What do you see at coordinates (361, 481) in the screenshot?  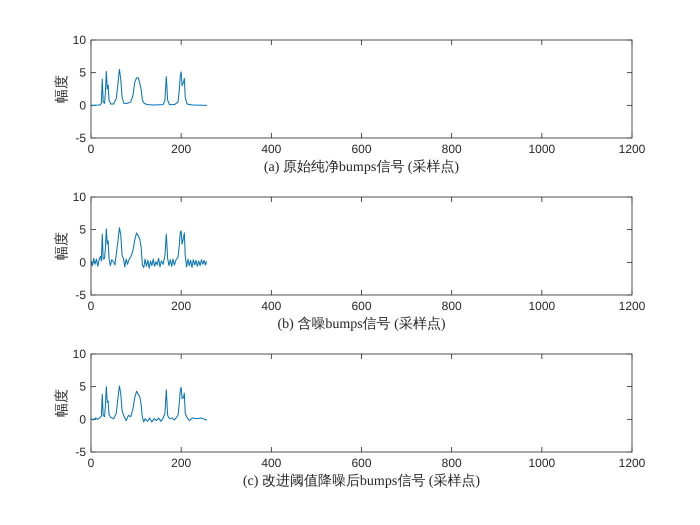 I see `x-axis-title: (c) 改进阈值降噪后bumps信号 (采样点)` at bounding box center [361, 481].